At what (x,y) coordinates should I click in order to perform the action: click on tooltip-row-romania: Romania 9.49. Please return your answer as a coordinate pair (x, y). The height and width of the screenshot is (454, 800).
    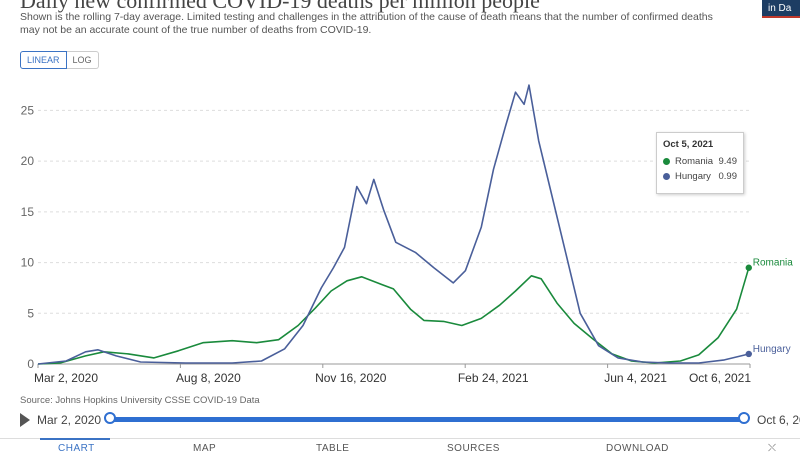
    Looking at the image, I should click on (700, 161).